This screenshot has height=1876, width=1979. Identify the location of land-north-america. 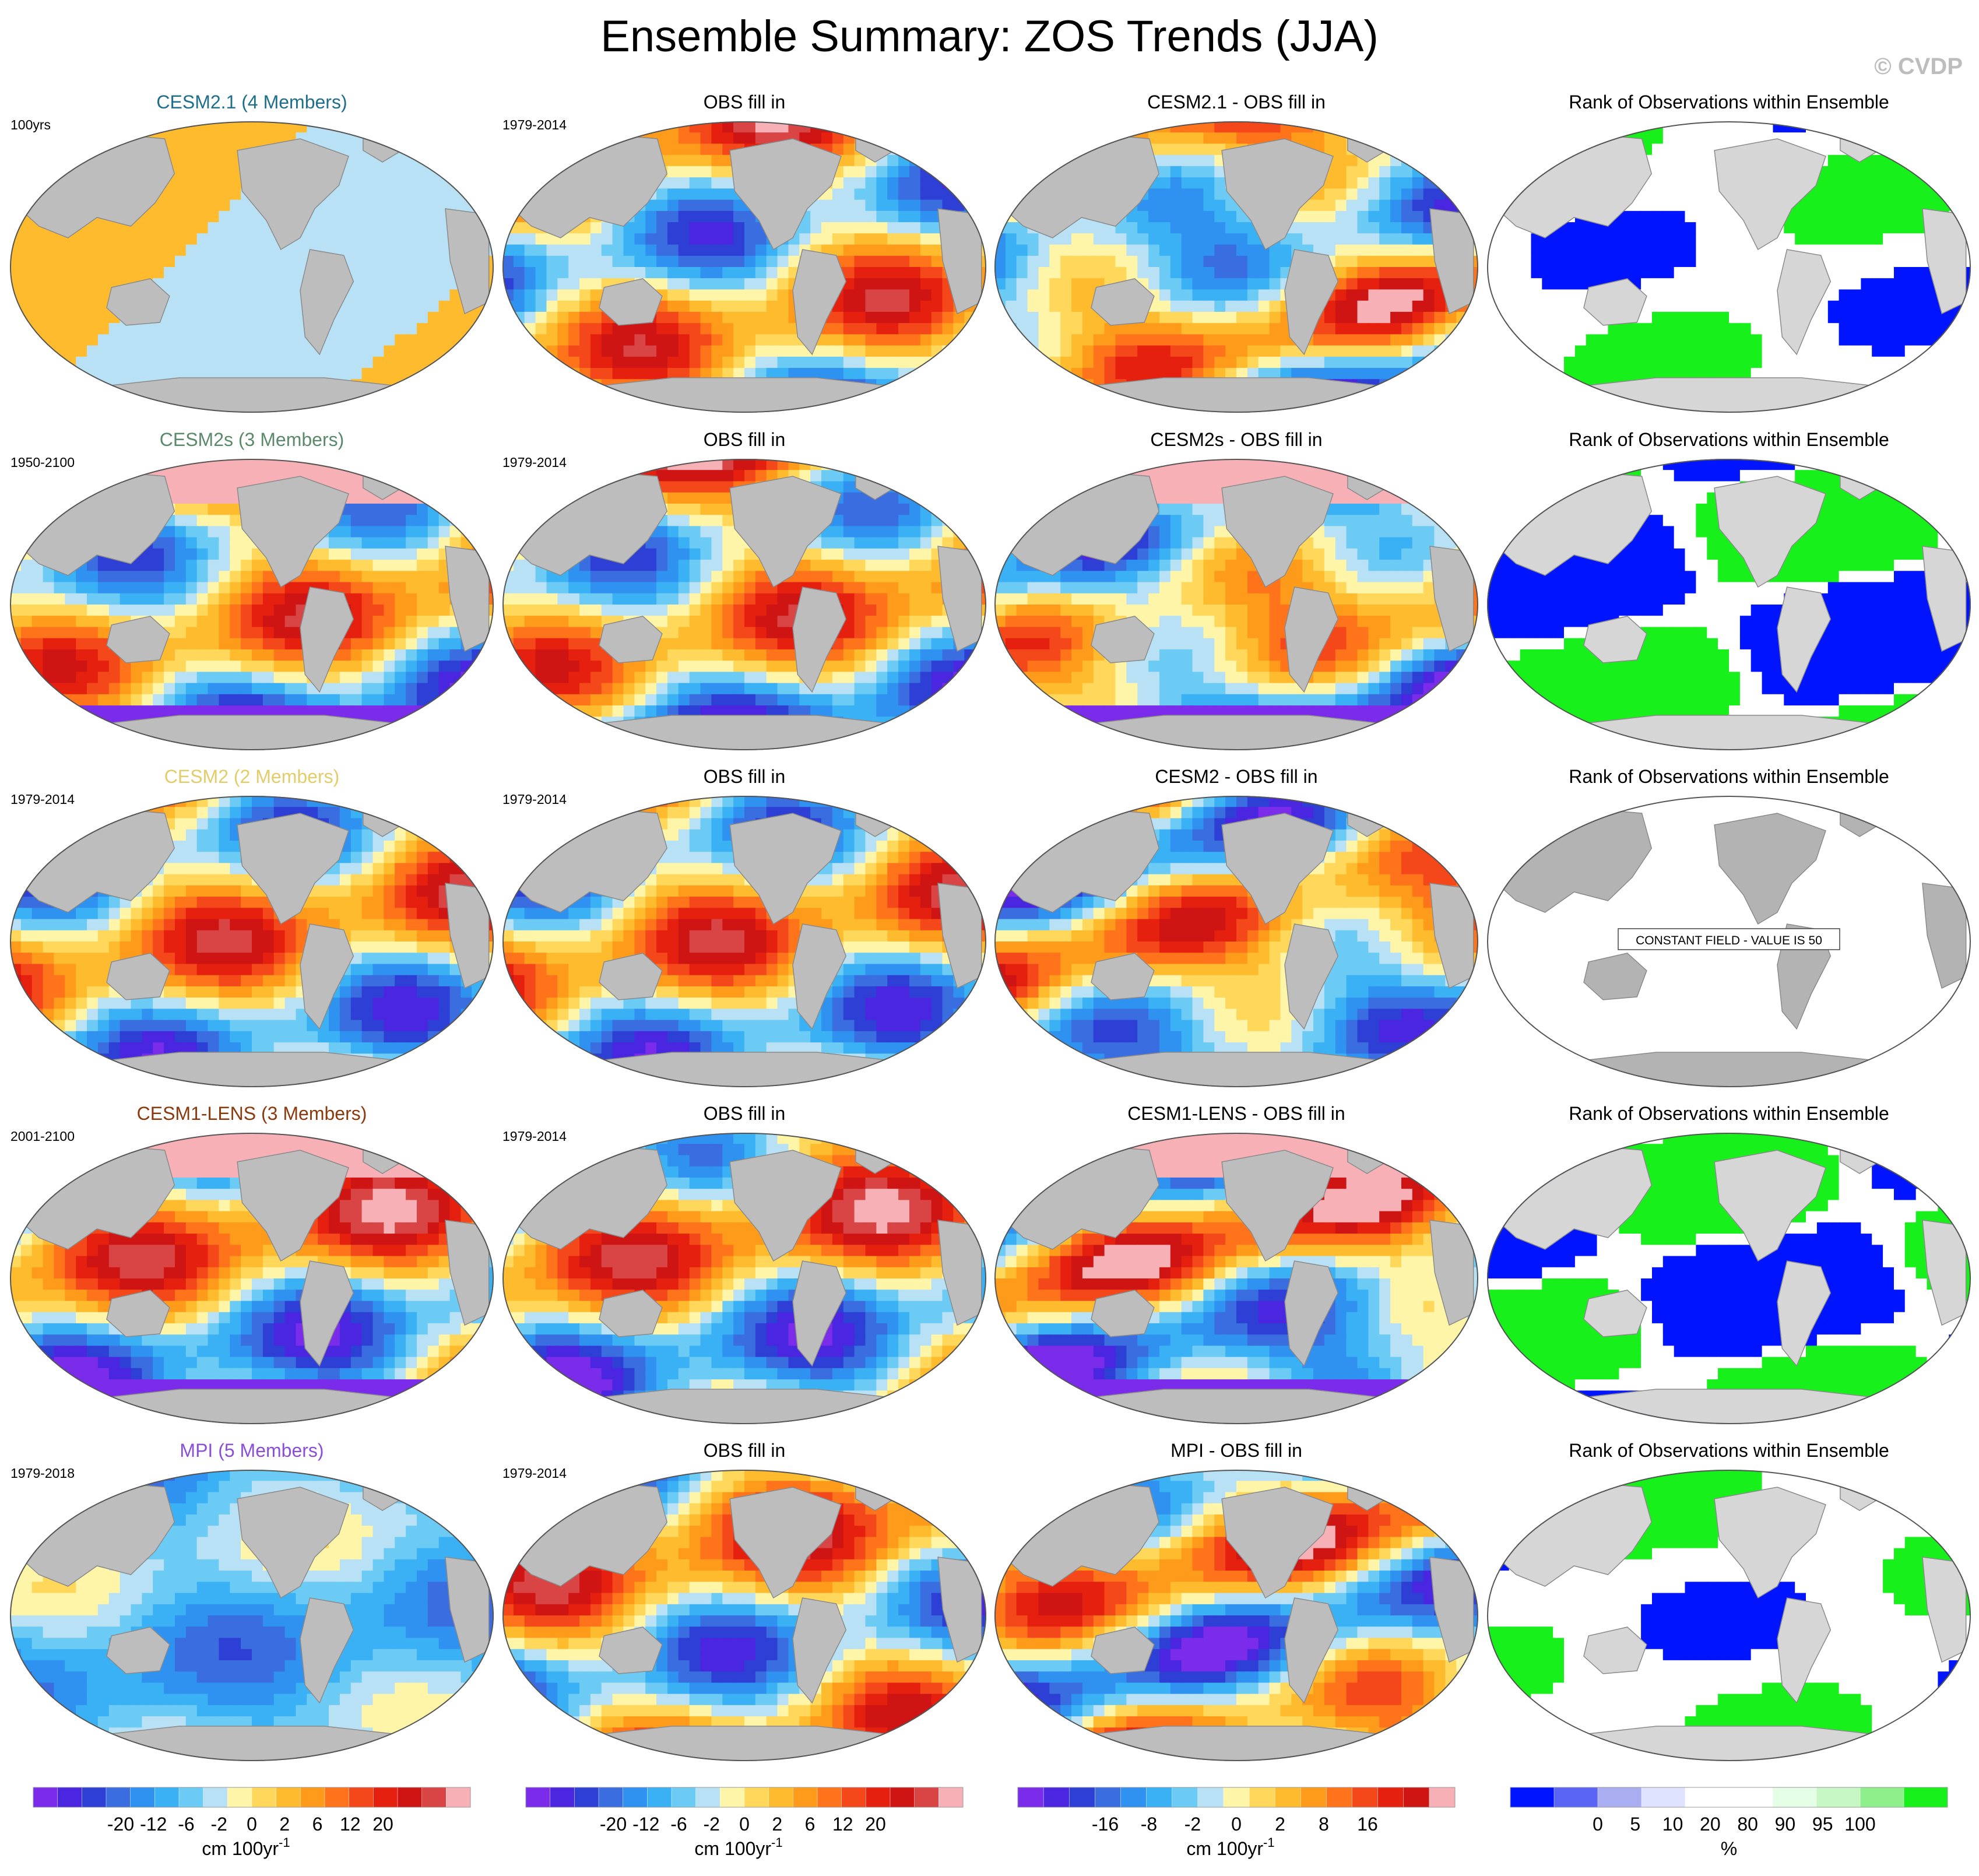
(1277, 194).